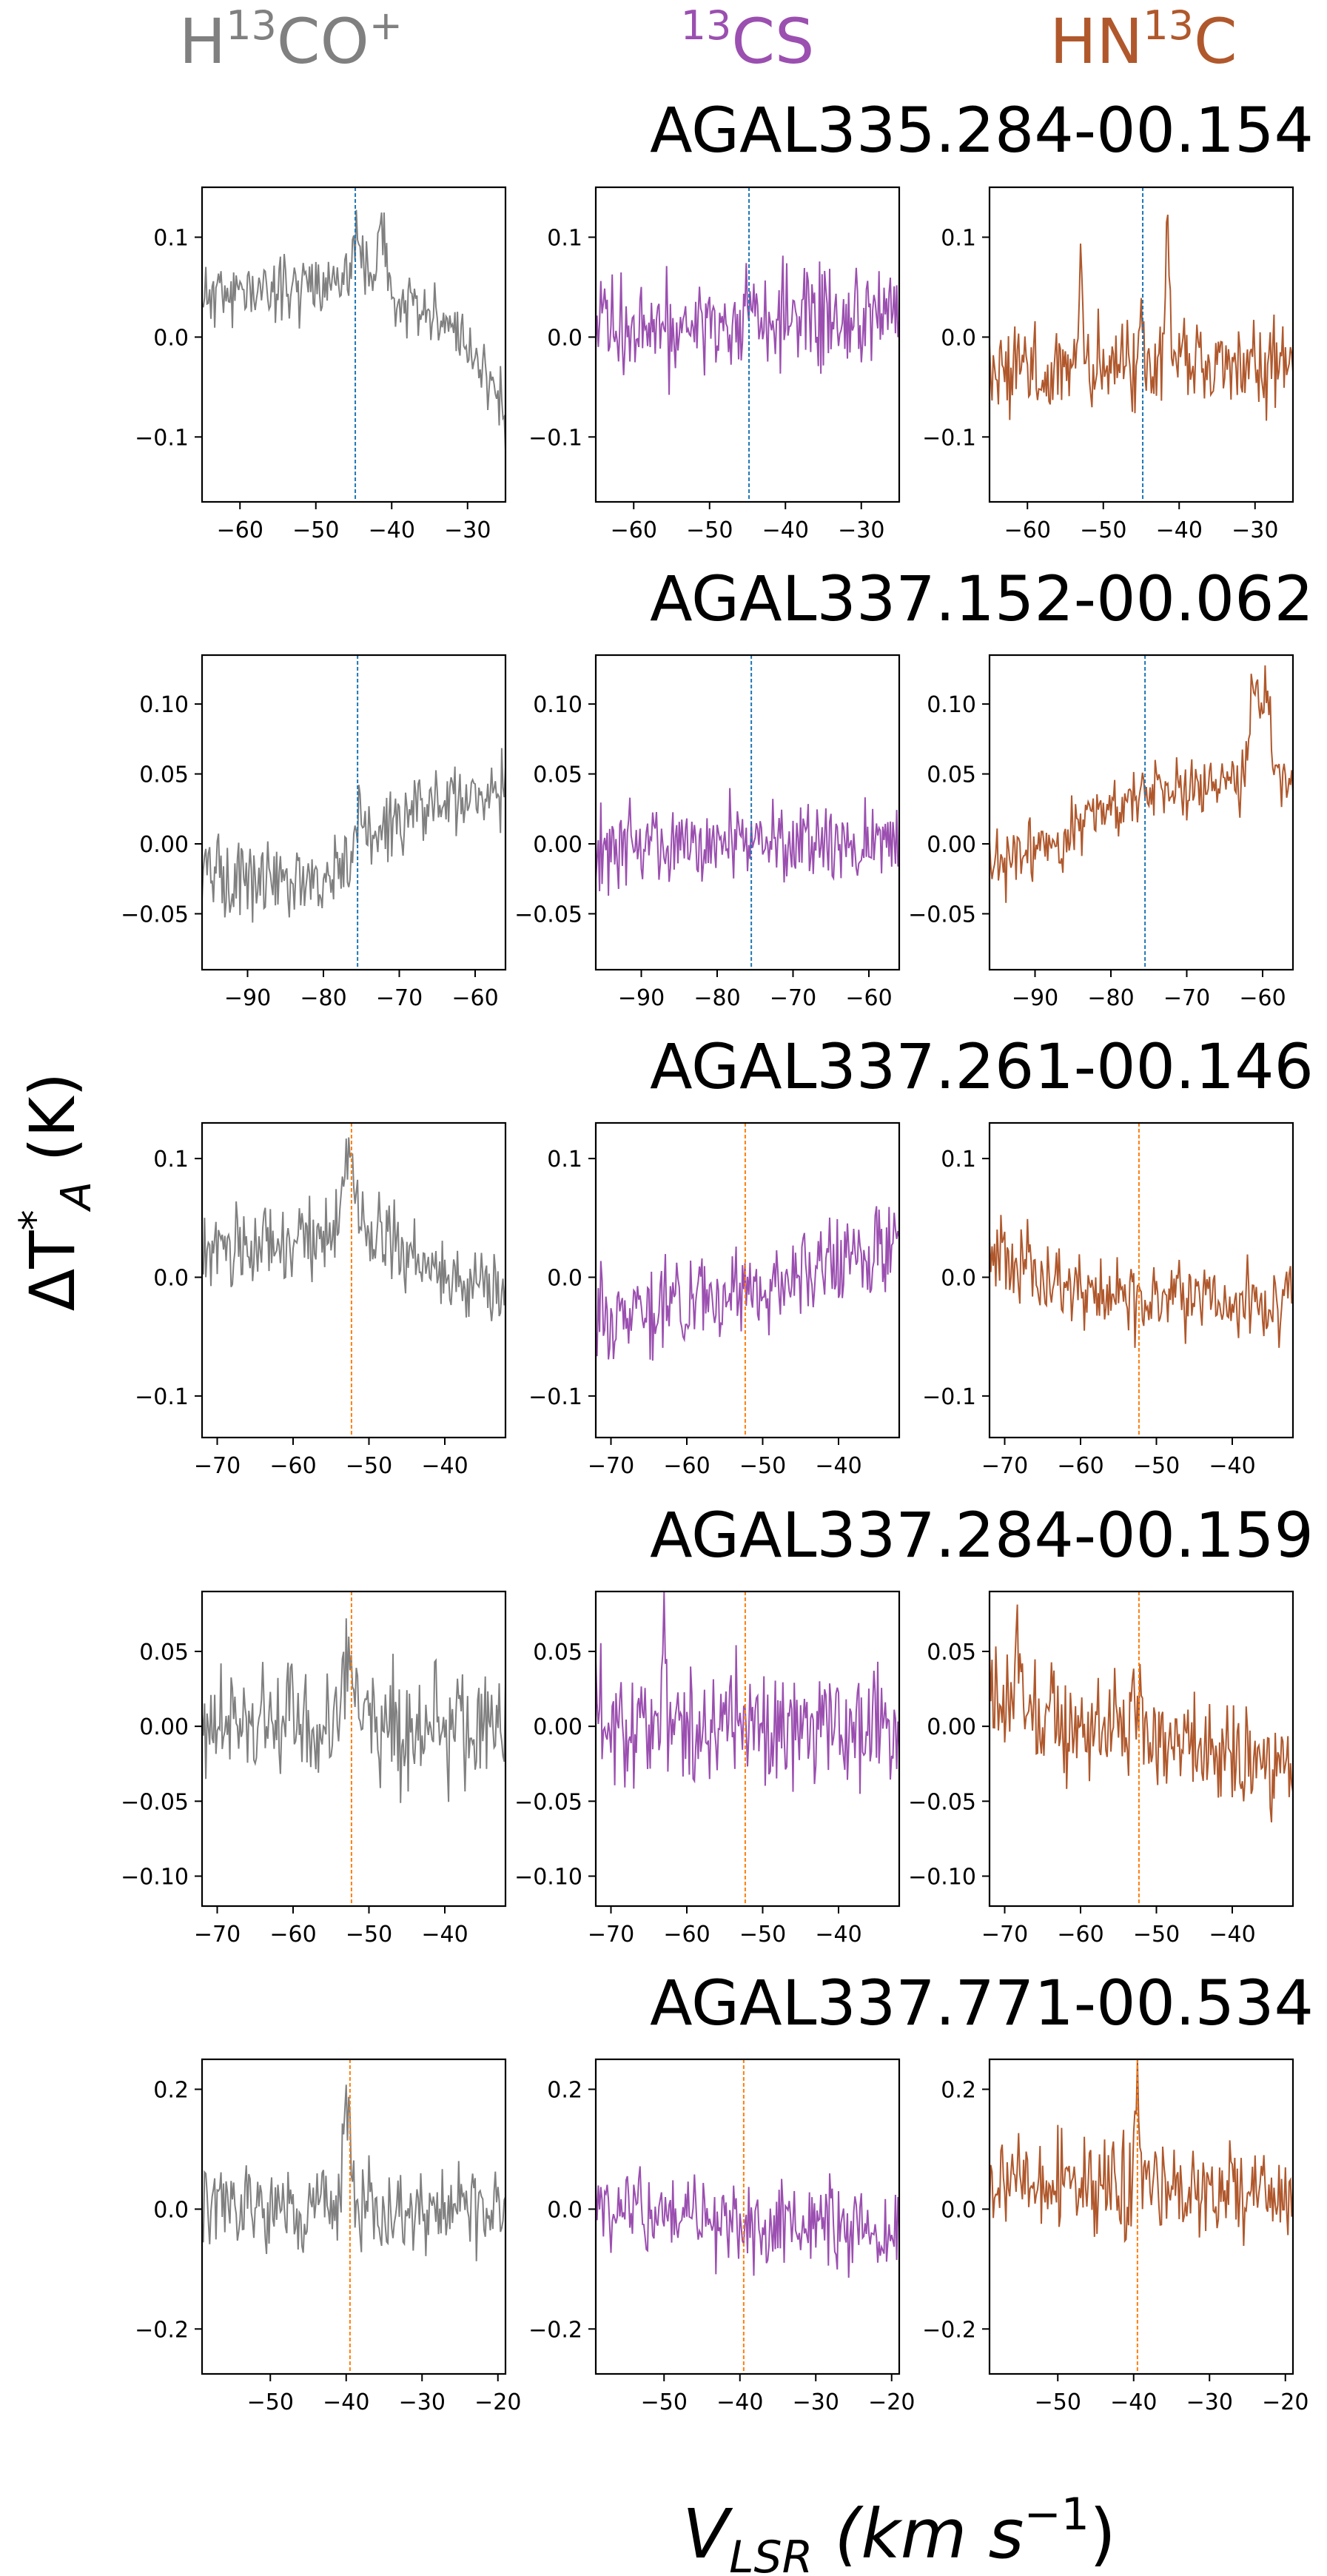 This screenshot has height=2576, width=1327. What do you see at coordinates (982, 130) in the screenshot?
I see `source-title: AGAL335.284-00.154` at bounding box center [982, 130].